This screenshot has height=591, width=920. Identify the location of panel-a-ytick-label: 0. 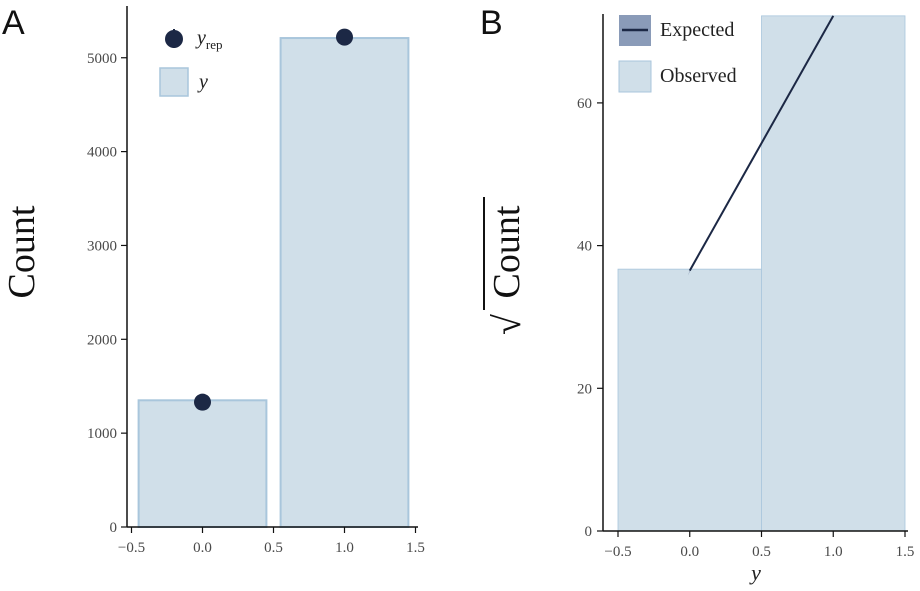
(114, 528).